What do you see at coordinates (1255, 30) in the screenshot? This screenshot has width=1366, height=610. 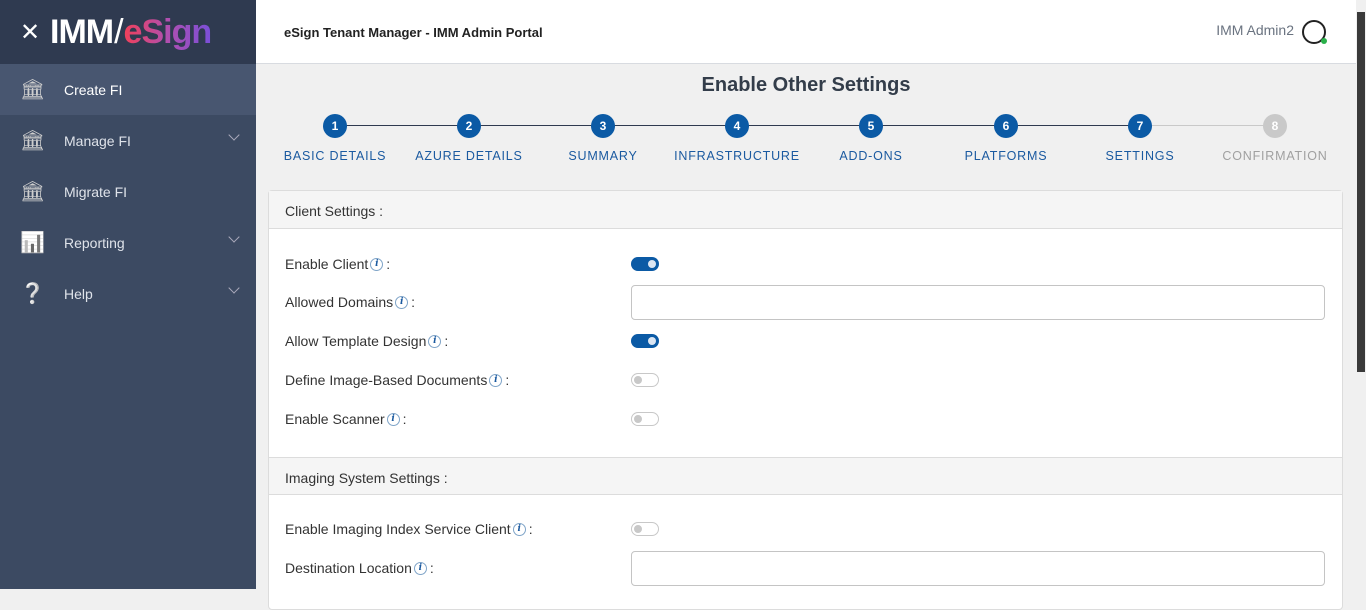 I see `user-name: IMM Admin2` at bounding box center [1255, 30].